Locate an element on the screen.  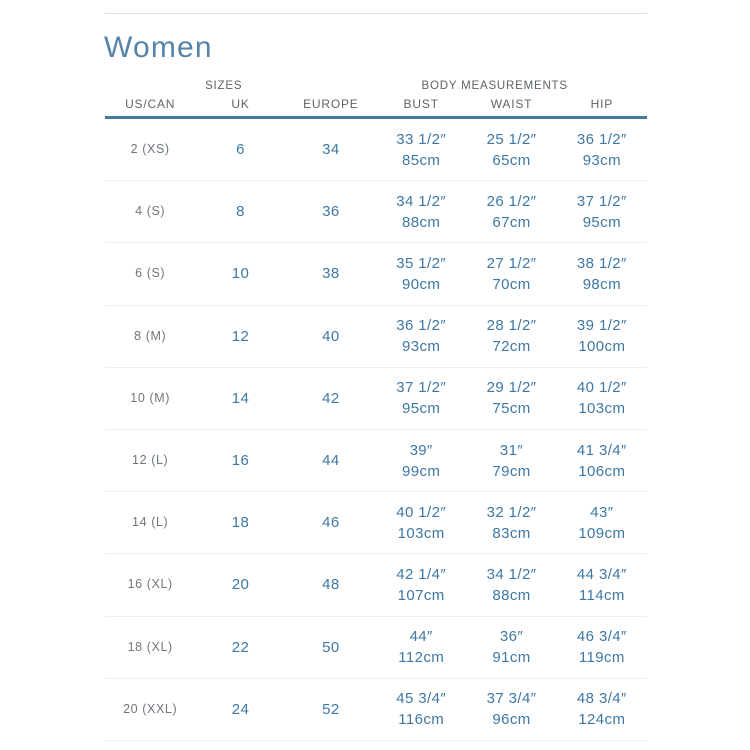
waist-cm: 79cm is located at coordinates (511, 471).